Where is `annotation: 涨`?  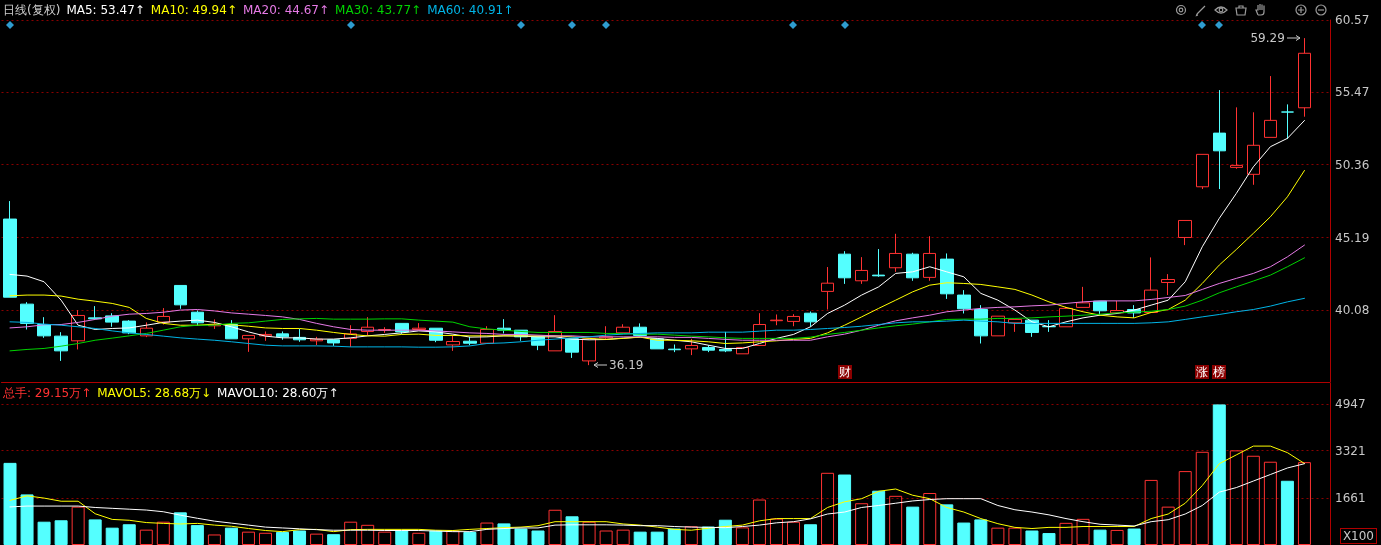 annotation: 涨 is located at coordinates (1202, 372).